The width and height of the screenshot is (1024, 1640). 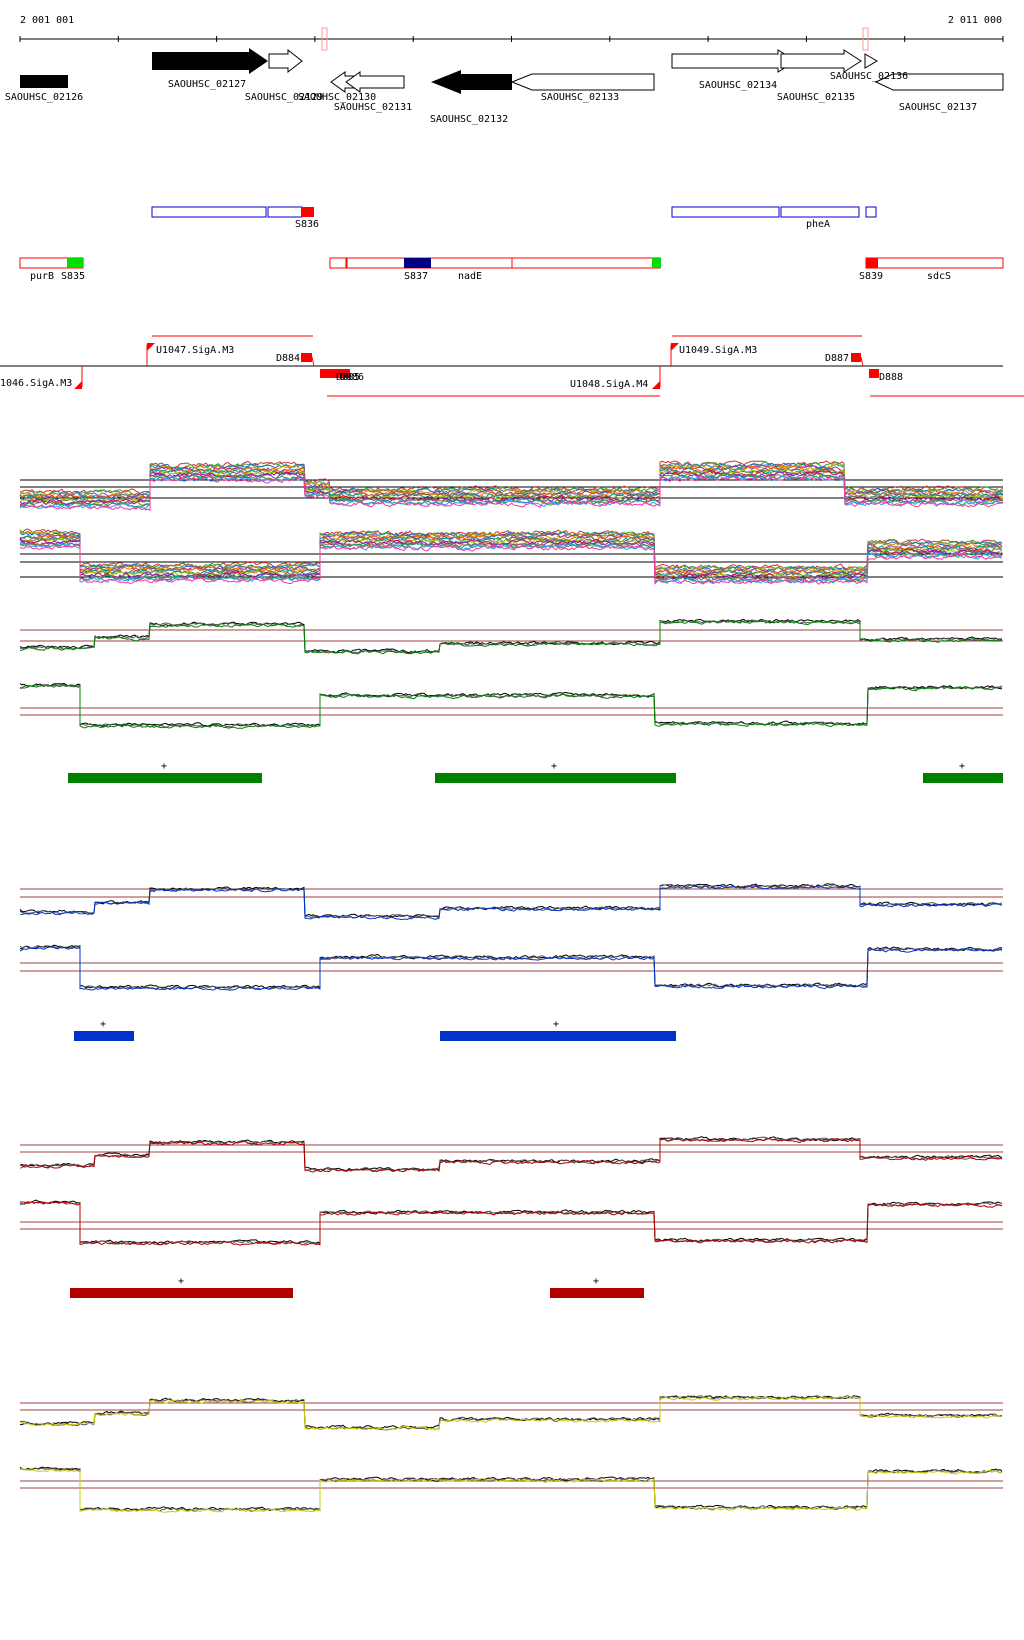 I want to click on gene-label: SAOUHSC_02133, so click(x=580, y=97).